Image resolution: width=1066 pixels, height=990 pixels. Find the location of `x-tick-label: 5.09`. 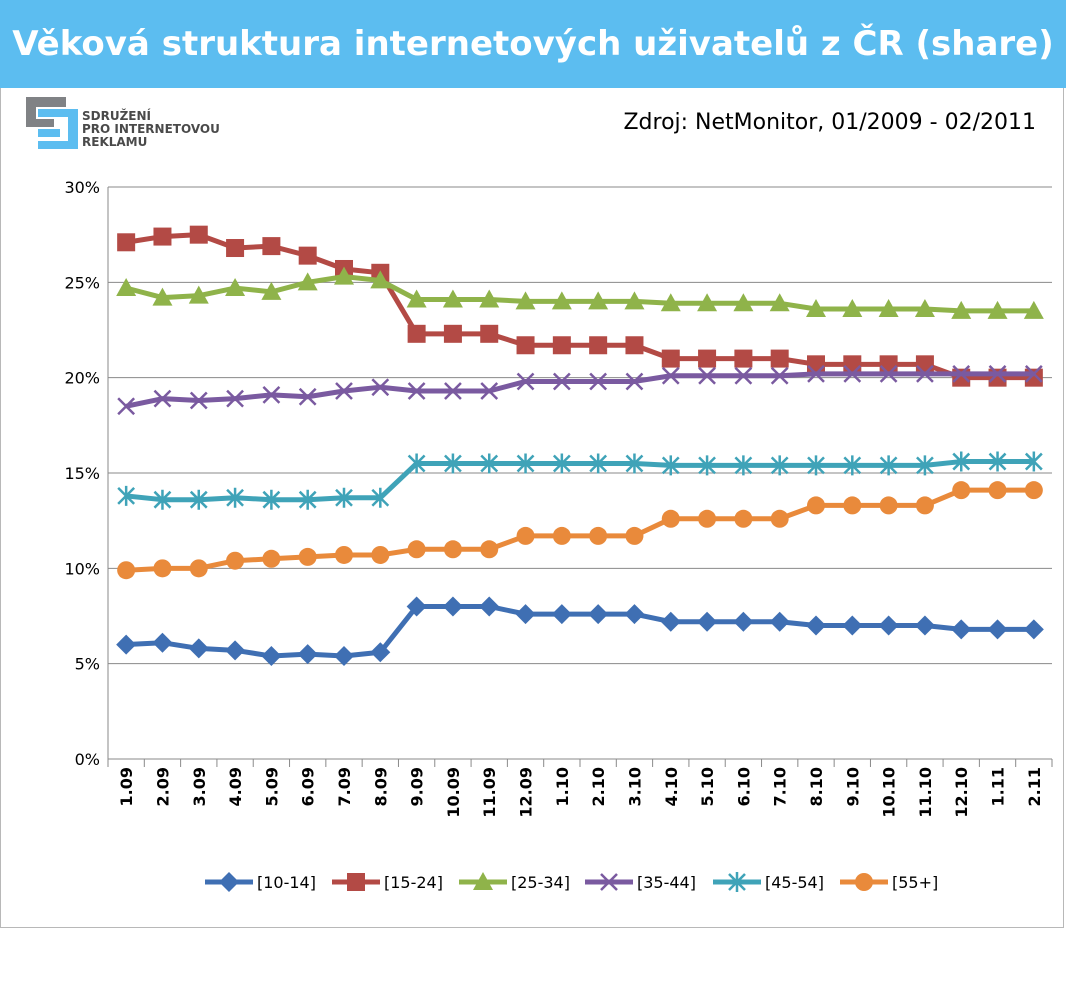

x-tick-label: 5.09 is located at coordinates (271, 786).